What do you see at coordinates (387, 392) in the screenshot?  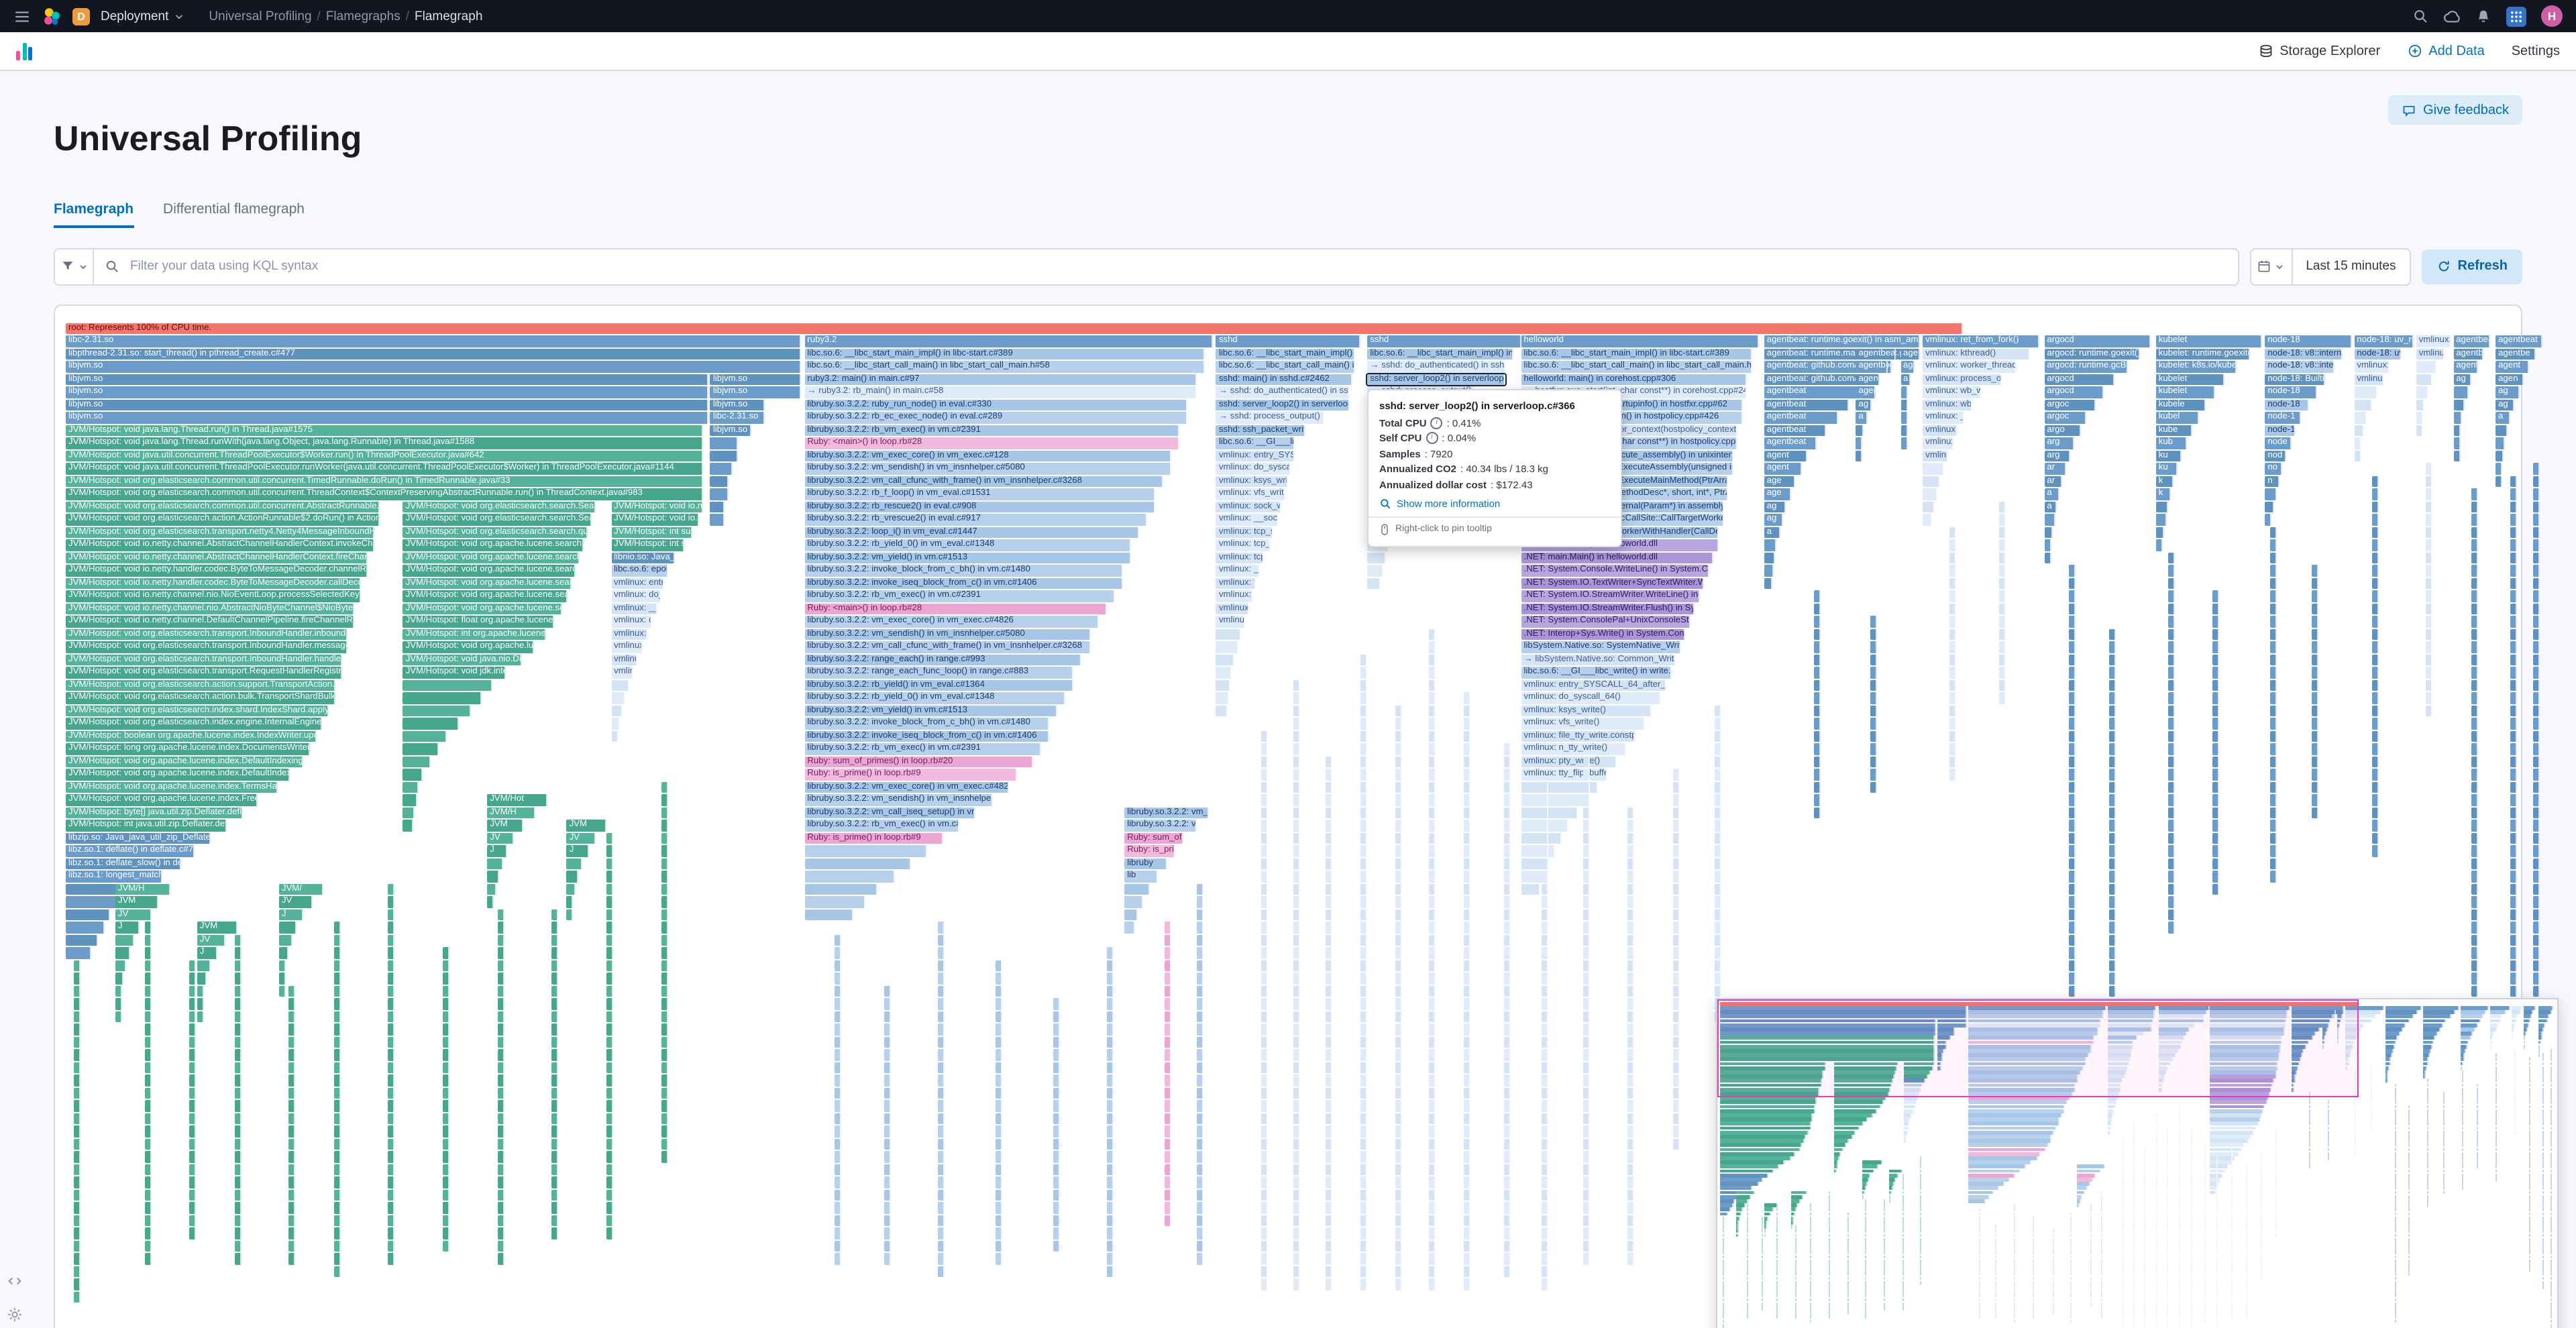 I see `flame-frame: libjvm.so` at bounding box center [387, 392].